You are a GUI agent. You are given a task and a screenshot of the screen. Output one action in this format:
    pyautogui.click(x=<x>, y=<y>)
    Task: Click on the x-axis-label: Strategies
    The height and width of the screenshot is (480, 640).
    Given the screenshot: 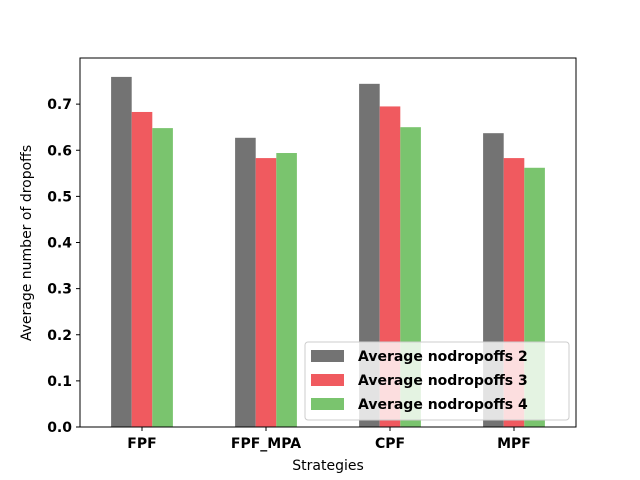 What is the action you would take?
    pyautogui.click(x=328, y=466)
    